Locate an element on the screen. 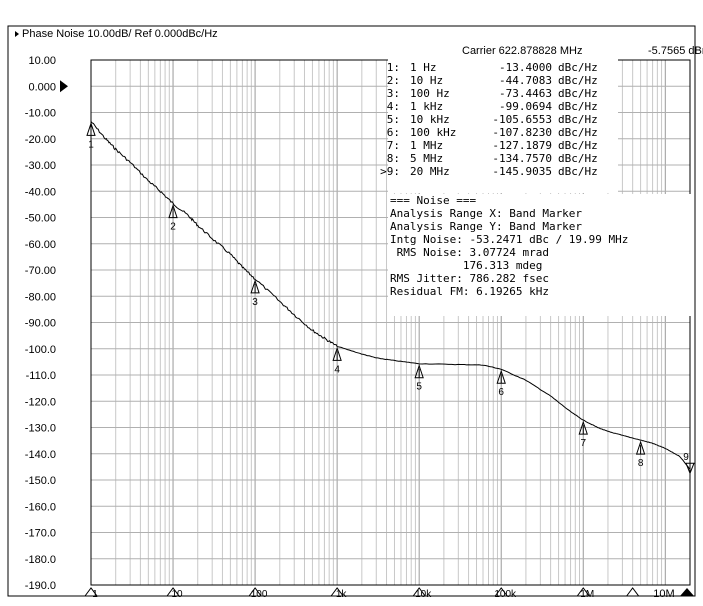 The image size is (703, 606). band-marker-triangles is located at coordinates (389, 592).